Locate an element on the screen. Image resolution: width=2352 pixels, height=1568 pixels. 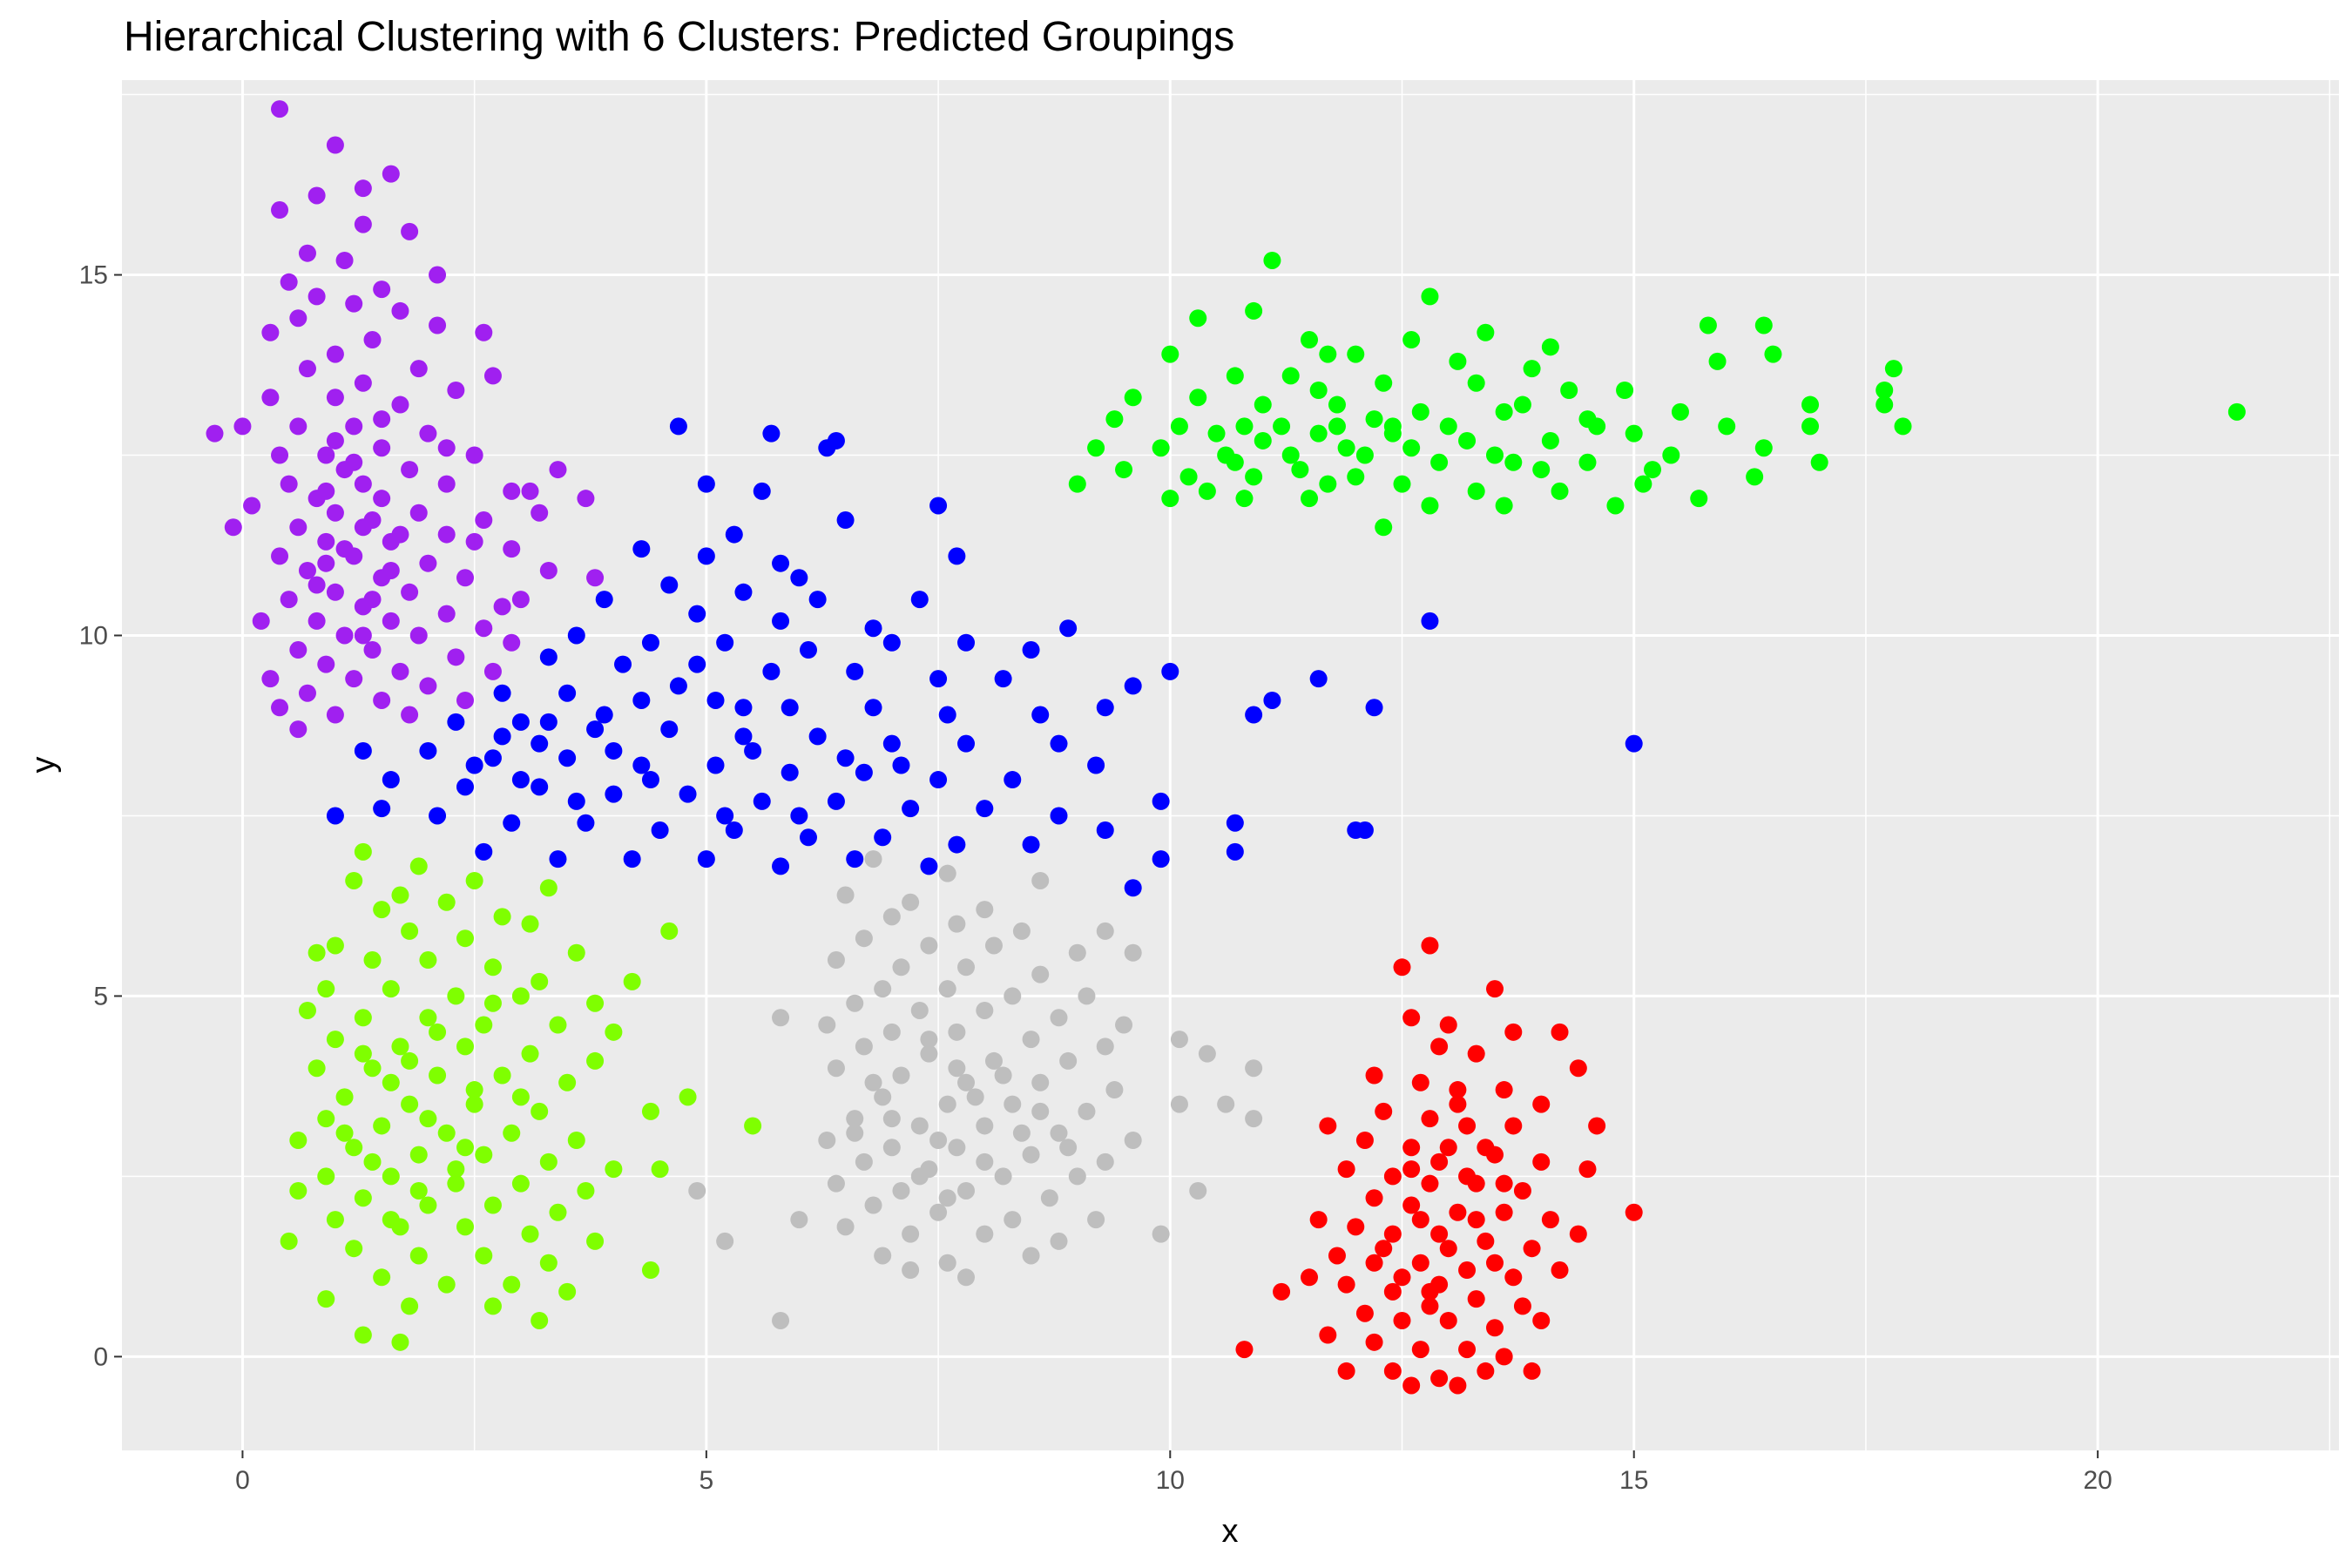
y-axis-ticks: 0 5 10 15 is located at coordinates (101, 816).